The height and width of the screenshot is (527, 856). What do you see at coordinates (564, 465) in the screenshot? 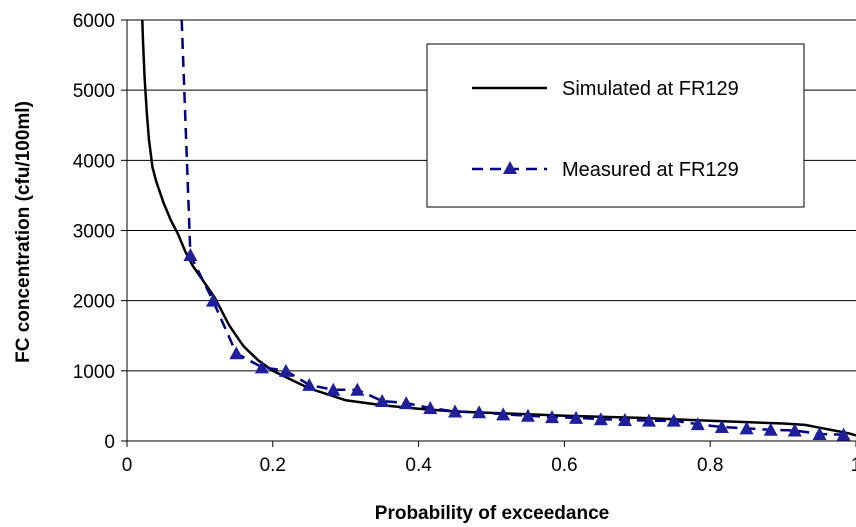
I see `x-tick-label: 0.6` at bounding box center [564, 465].